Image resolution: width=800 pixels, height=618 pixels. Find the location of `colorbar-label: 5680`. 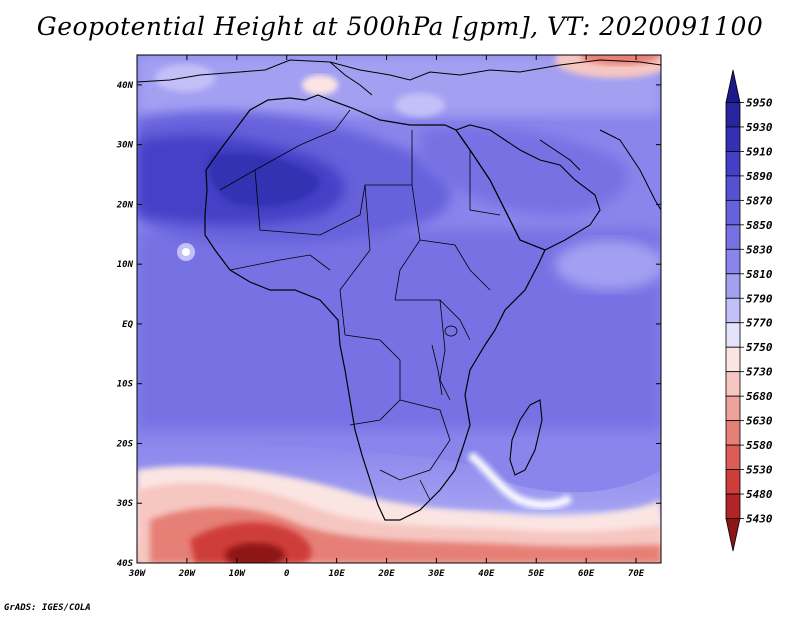

colorbar-label: 5680 is located at coordinates (759, 396).